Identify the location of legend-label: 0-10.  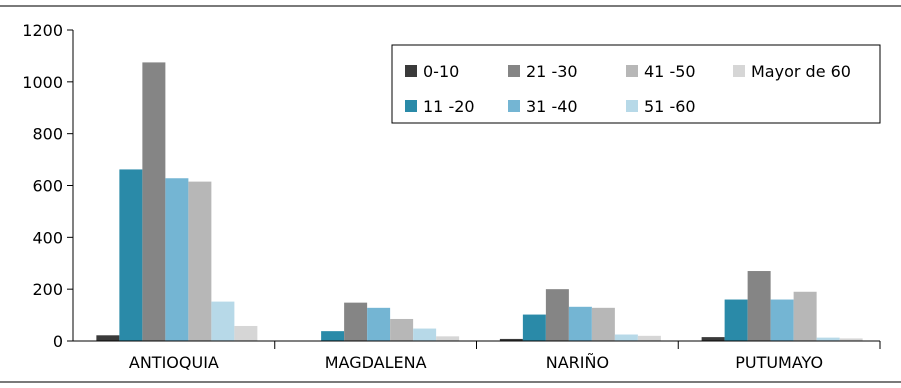
(441, 71).